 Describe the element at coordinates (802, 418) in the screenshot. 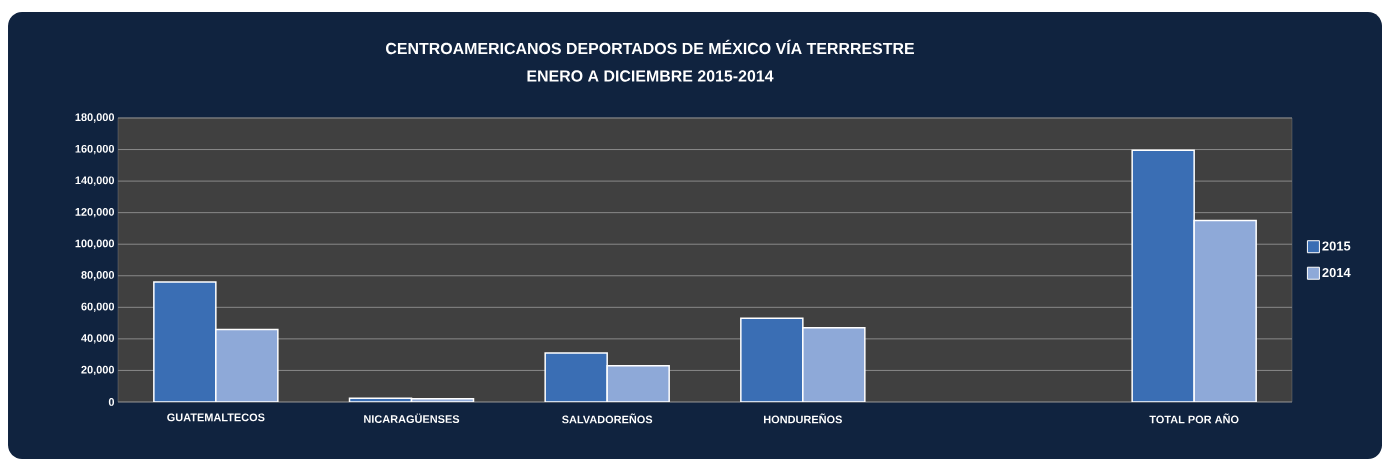

I see `x-tick-label: HONDUREÑOS` at that location.